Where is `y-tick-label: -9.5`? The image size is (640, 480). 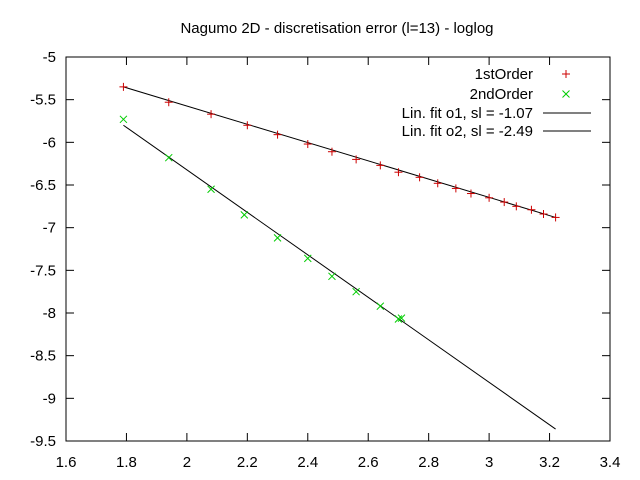
y-tick-label: -9.5 is located at coordinates (43, 441).